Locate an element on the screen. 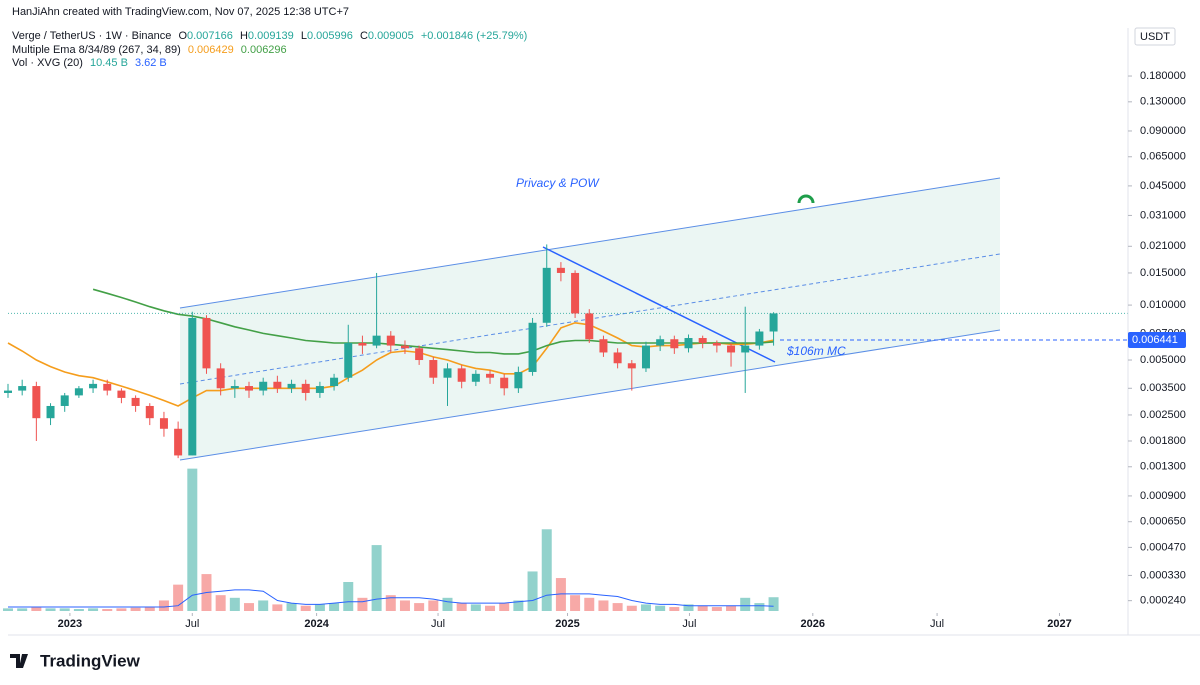 The image size is (1200, 685). legend-title: Verge / TetherUS · 1W · Binance is located at coordinates (92, 36).